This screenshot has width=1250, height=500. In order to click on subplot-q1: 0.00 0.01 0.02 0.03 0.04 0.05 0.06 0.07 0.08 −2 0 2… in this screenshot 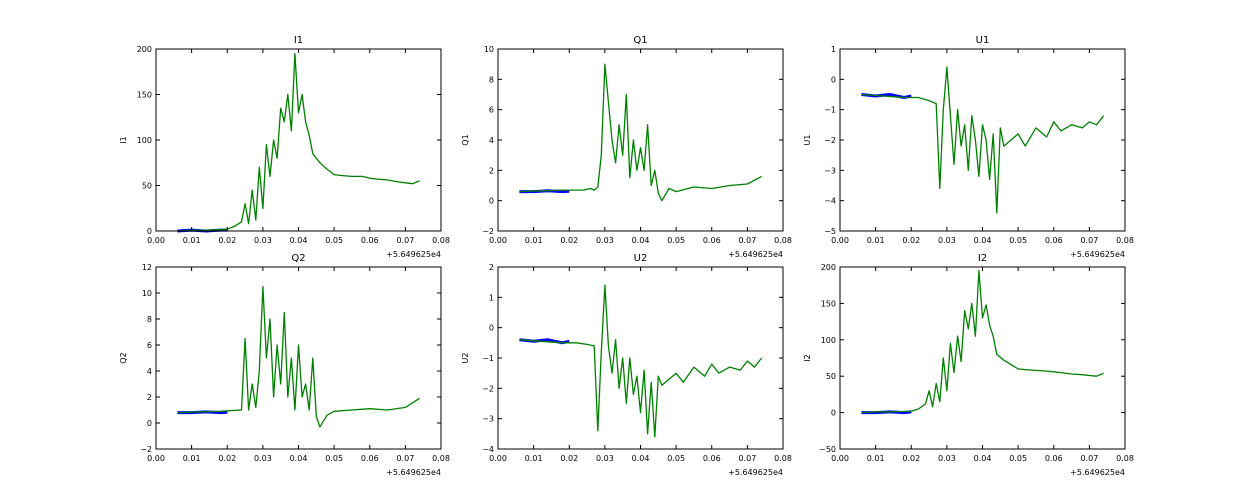, I will do `click(626, 147)`.